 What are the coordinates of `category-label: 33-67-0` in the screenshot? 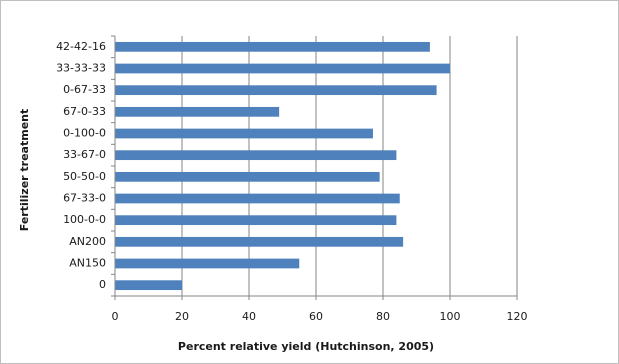 It's located at (84, 154).